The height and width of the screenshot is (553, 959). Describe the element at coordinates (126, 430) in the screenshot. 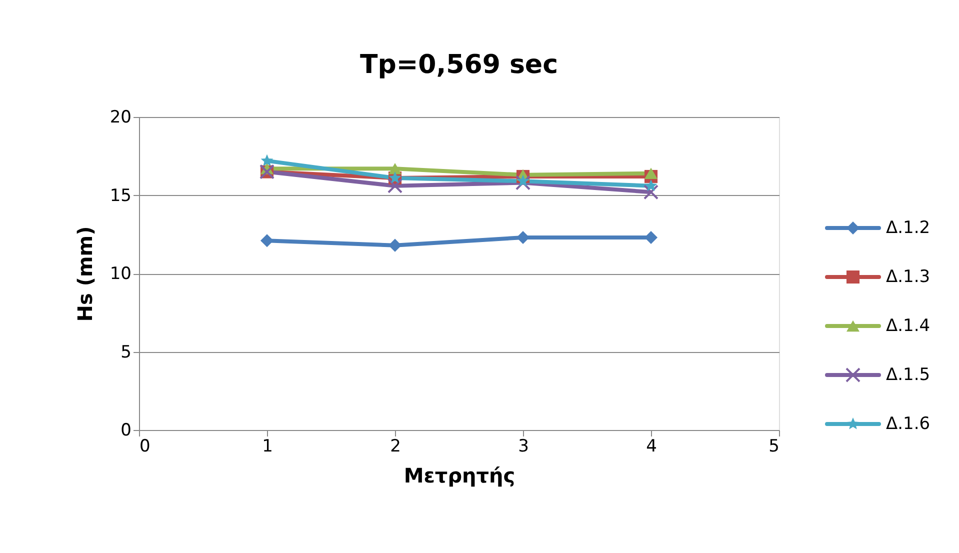

I see `y-tick-label: 0` at that location.